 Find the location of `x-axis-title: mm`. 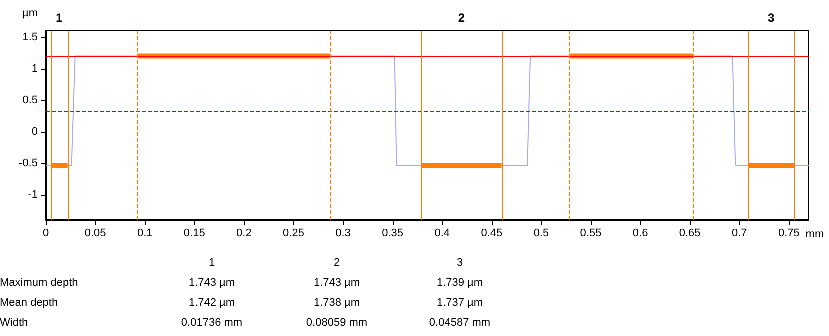

x-axis-title: mm is located at coordinates (815, 234).